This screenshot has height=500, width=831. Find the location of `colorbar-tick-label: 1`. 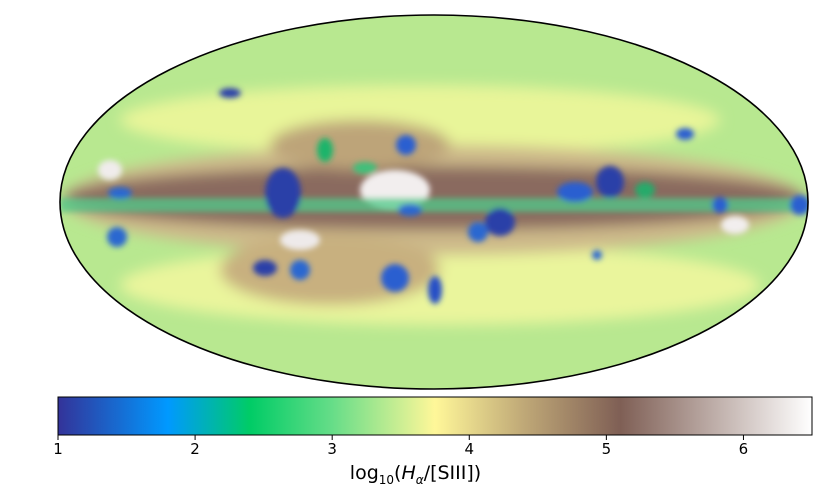

colorbar-tick-label: 1 is located at coordinates (58, 449).